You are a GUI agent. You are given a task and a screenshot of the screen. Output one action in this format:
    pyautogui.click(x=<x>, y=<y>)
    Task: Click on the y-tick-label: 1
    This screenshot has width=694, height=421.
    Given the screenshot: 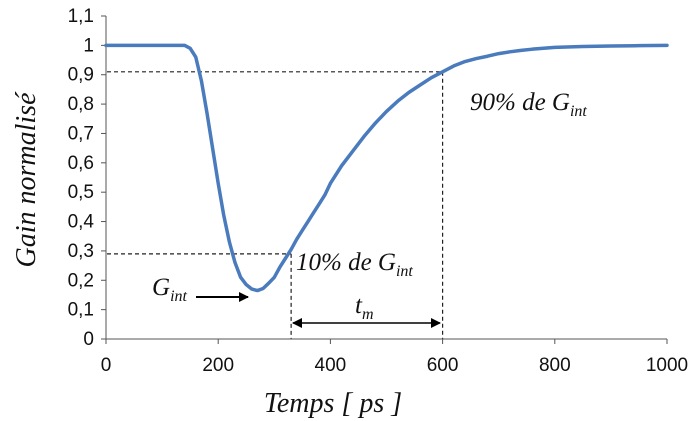 What is the action you would take?
    pyautogui.click(x=88, y=45)
    